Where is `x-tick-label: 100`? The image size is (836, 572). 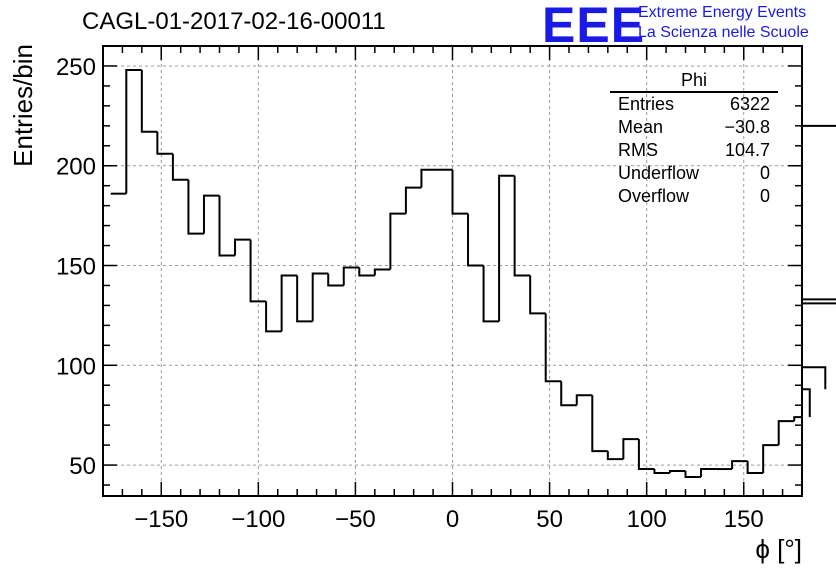 x-tick-label: 100 is located at coordinates (647, 519).